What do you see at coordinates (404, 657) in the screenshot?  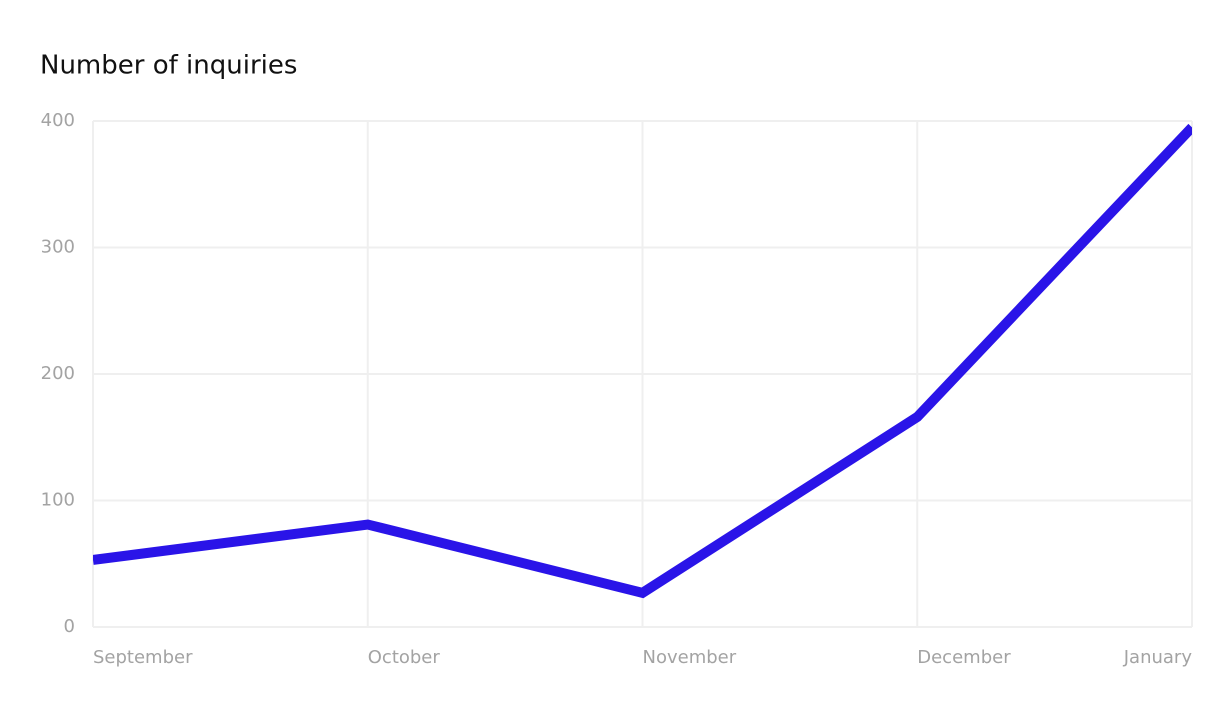 I see `x-tick-label: October` at bounding box center [404, 657].